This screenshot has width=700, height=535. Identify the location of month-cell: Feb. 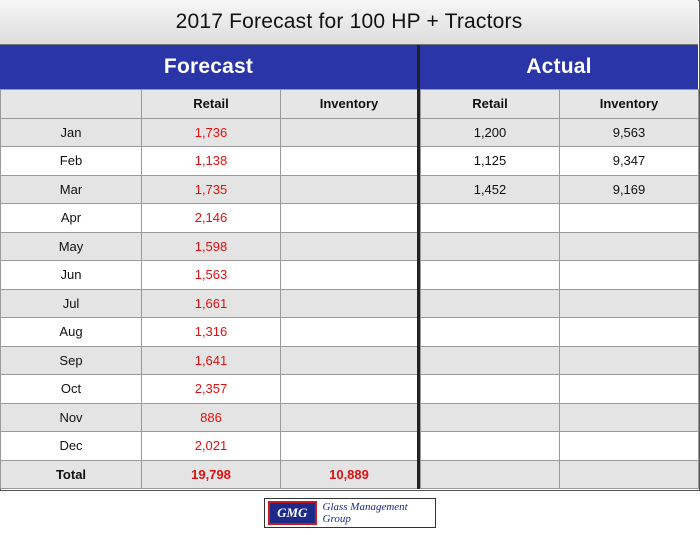
(71, 161).